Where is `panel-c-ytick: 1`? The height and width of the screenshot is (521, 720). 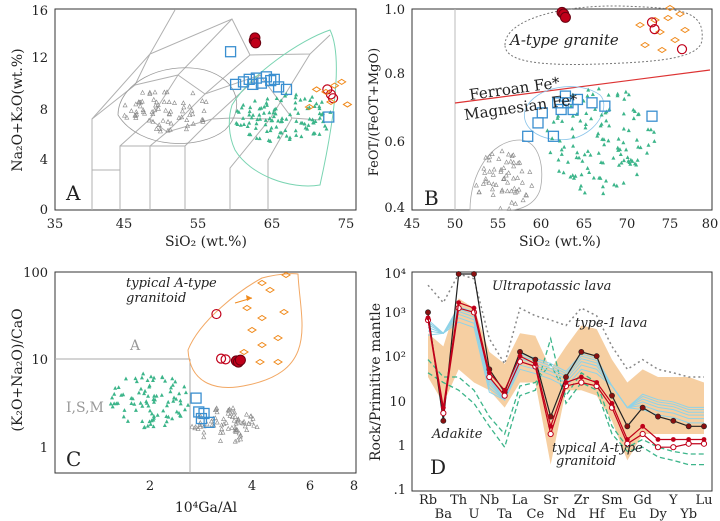 panel-c-ytick: 1 is located at coordinates (44, 448).